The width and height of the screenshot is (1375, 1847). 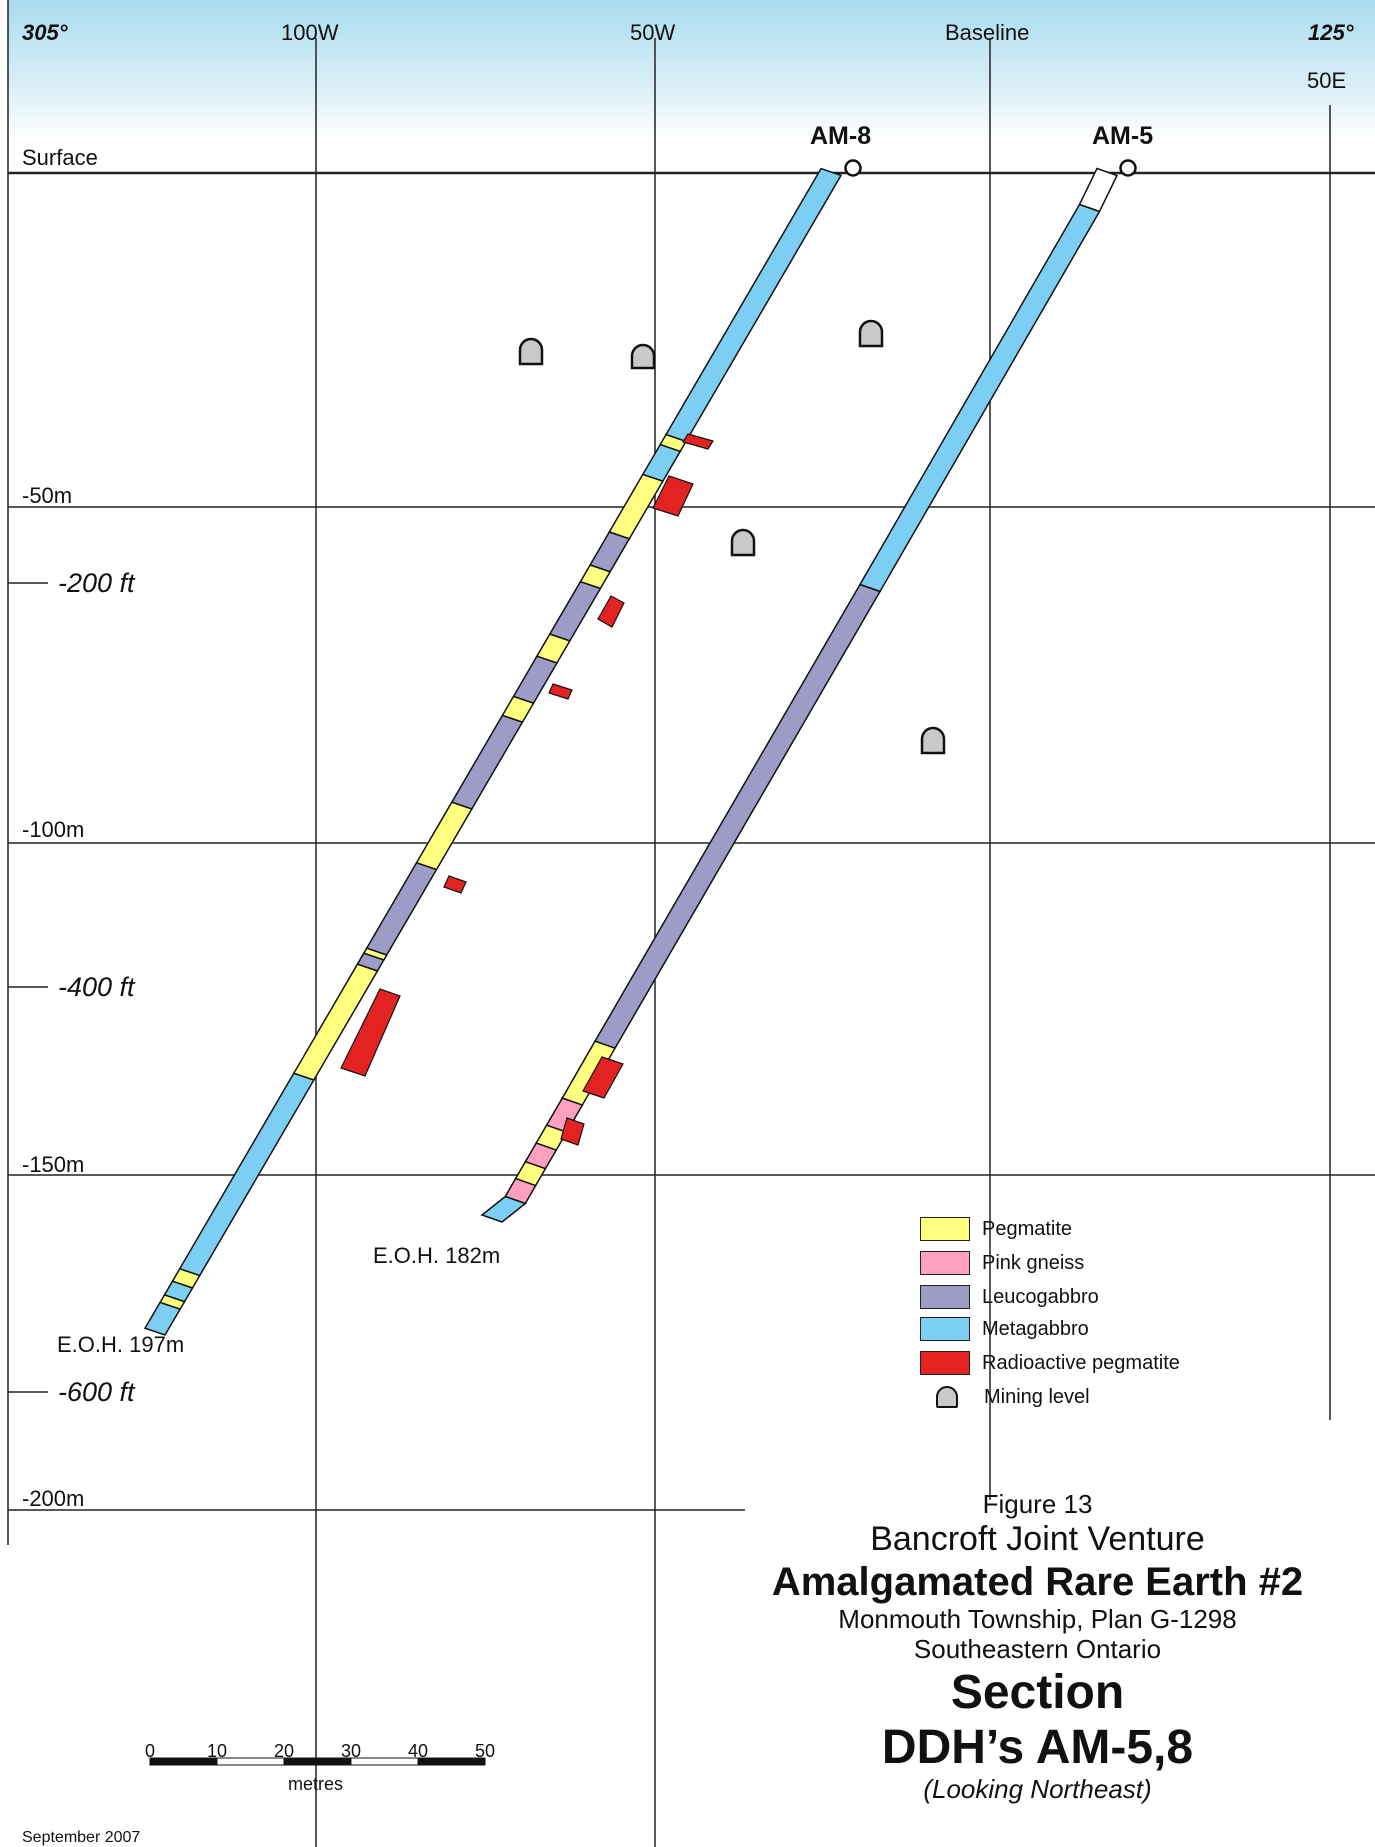 What do you see at coordinates (1037, 1789) in the screenshot?
I see `view-direction: (Looking Northeast)` at bounding box center [1037, 1789].